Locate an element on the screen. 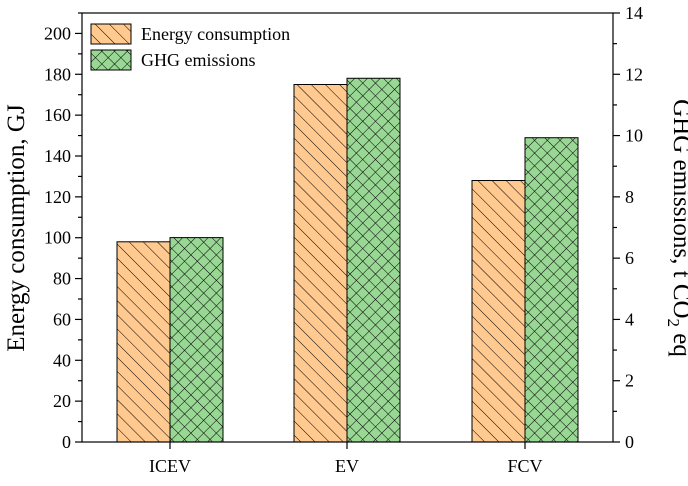  legend-swatch-energy is located at coordinates (111, 34).